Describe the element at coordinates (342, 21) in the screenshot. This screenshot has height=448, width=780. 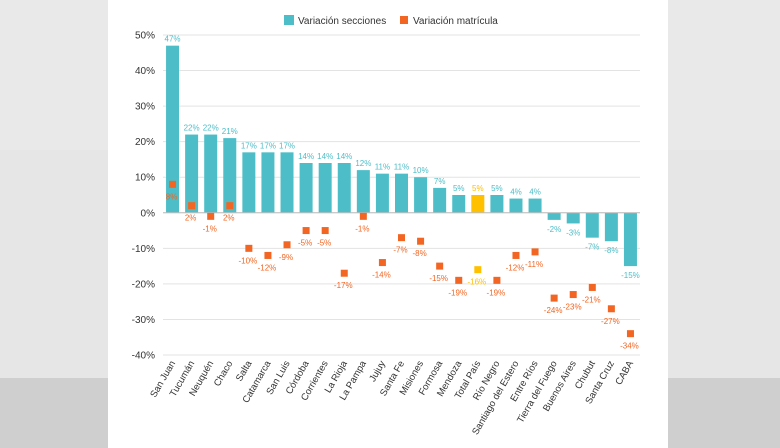
I see `legend-label-secciones: Variación secciones` at that location.